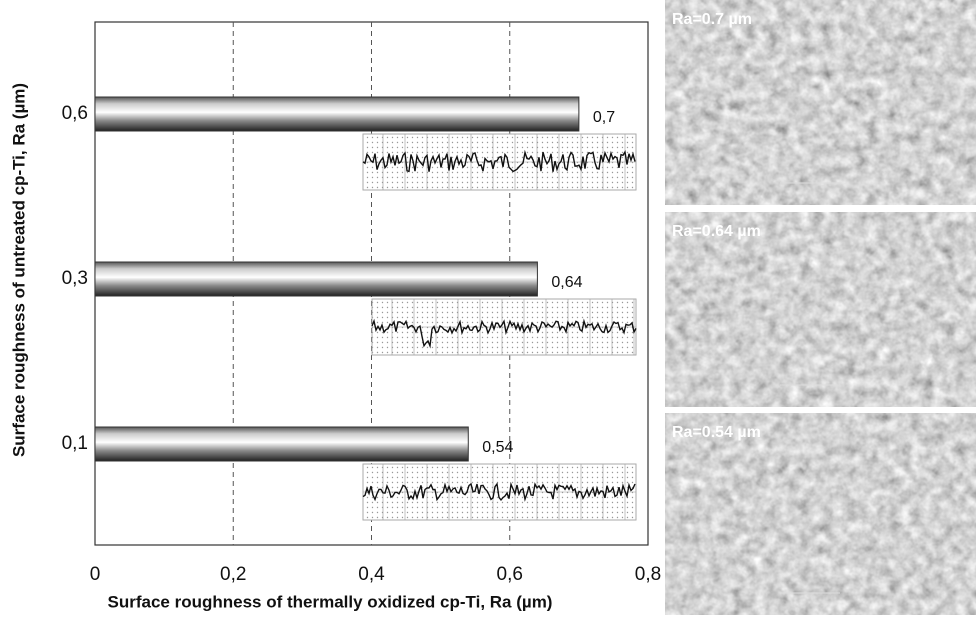  Describe the element at coordinates (75, 443) in the screenshot. I see `y-tick-label: 0,1` at that location.